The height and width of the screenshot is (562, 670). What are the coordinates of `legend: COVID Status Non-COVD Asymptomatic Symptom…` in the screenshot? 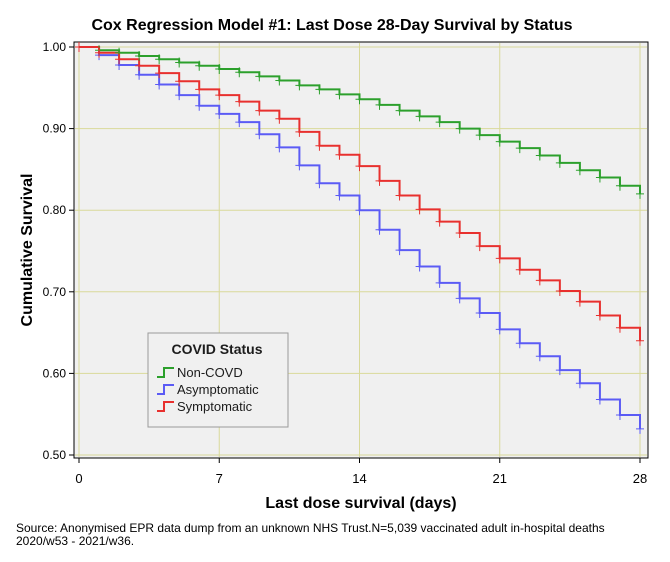 It's located at (218, 380).